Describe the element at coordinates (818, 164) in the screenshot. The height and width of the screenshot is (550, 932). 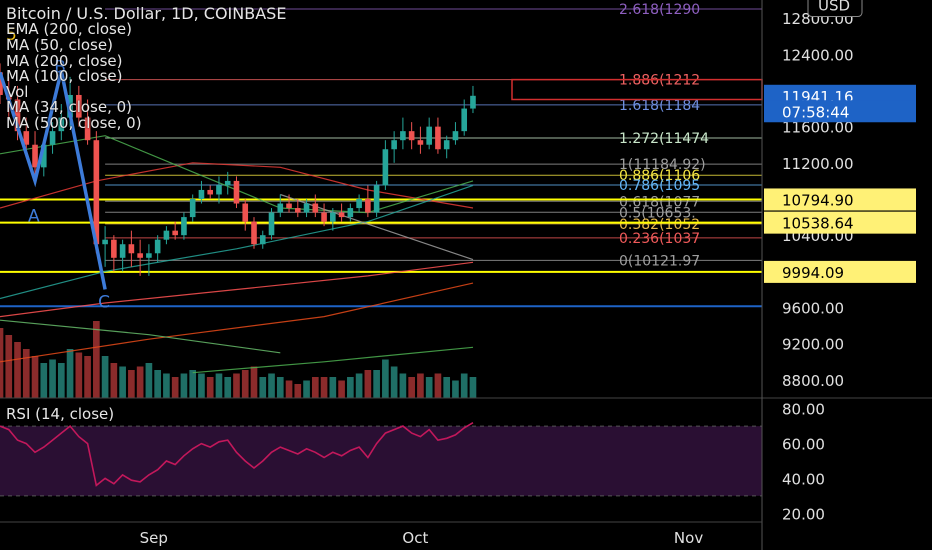
I see `price-axis-tick: 11200.00` at that location.